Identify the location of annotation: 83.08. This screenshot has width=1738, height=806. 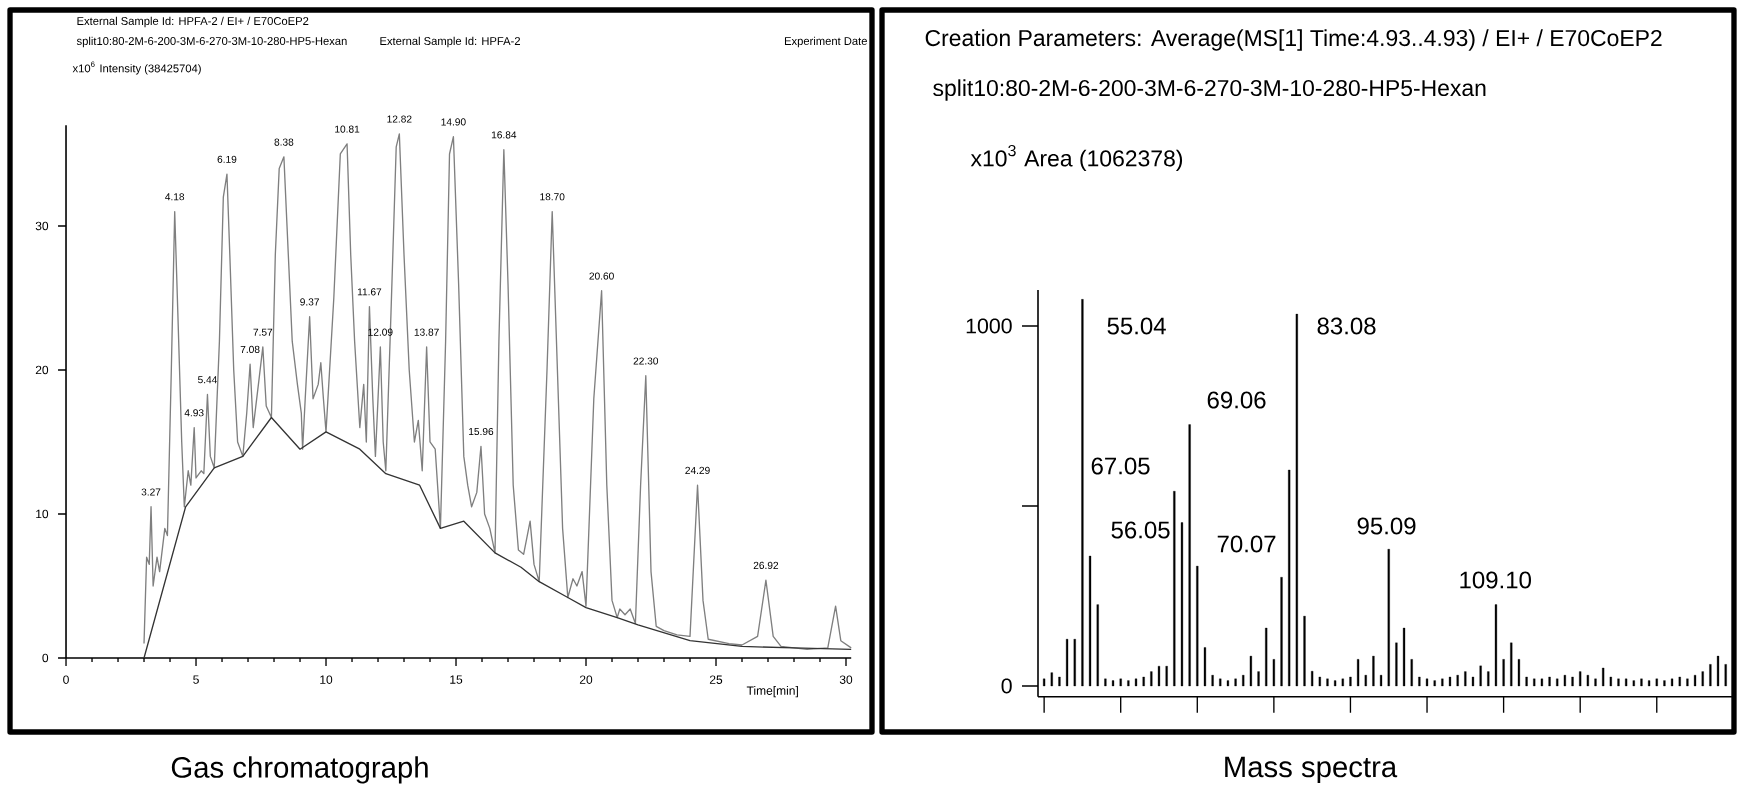
(1346, 326).